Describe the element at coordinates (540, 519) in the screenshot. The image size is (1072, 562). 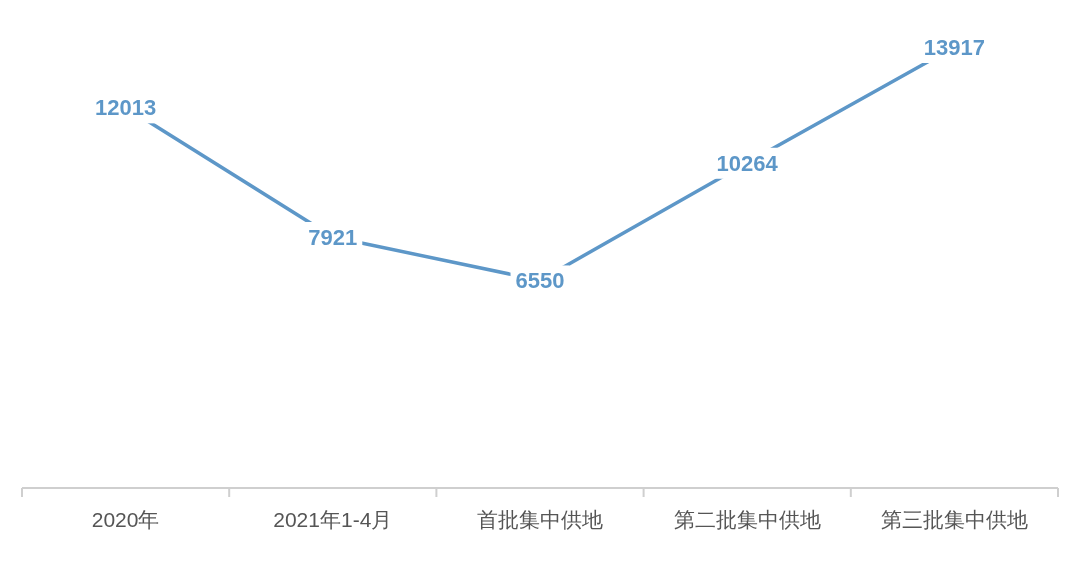
I see `x-tick-label: 首批集中供地` at that location.